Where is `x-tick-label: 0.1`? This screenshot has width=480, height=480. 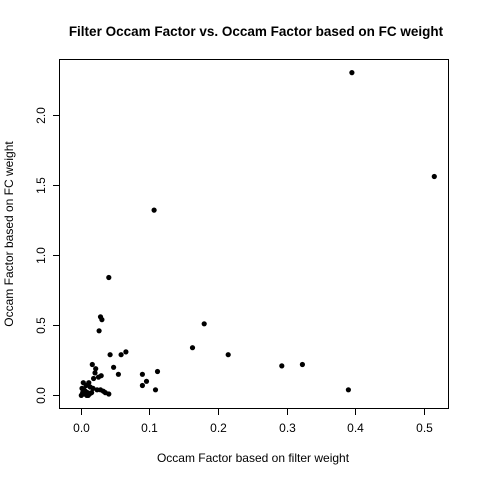
x-tick-label: 0.1 is located at coordinates (149, 428).